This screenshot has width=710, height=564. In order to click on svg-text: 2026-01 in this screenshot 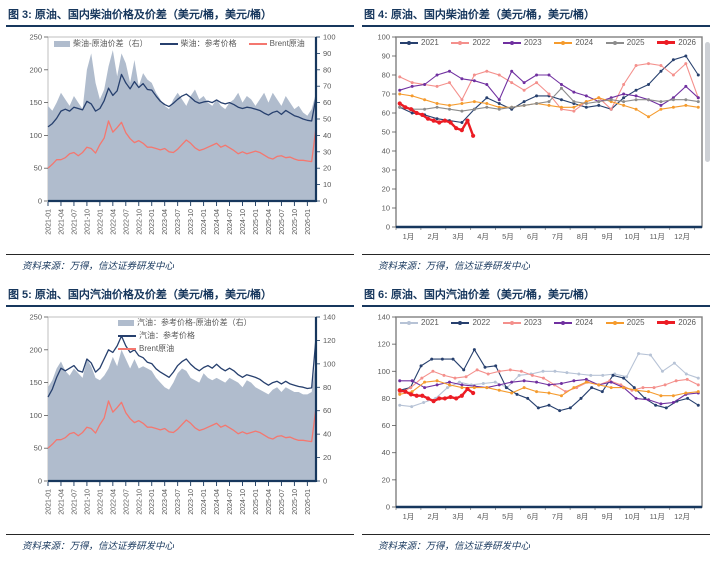, I will do `click(308, 502)`.